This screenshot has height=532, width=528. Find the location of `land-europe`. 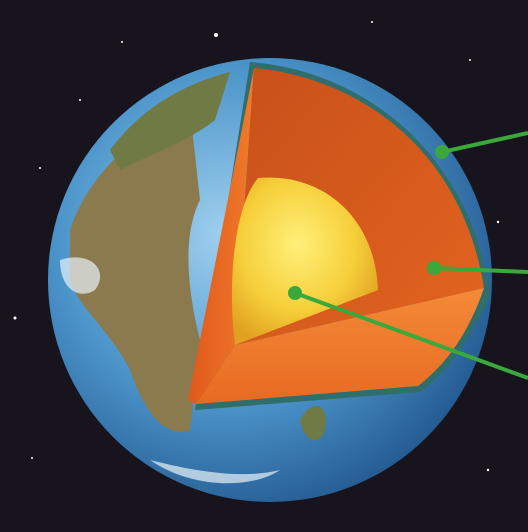

land-europe is located at coordinates (170, 121).